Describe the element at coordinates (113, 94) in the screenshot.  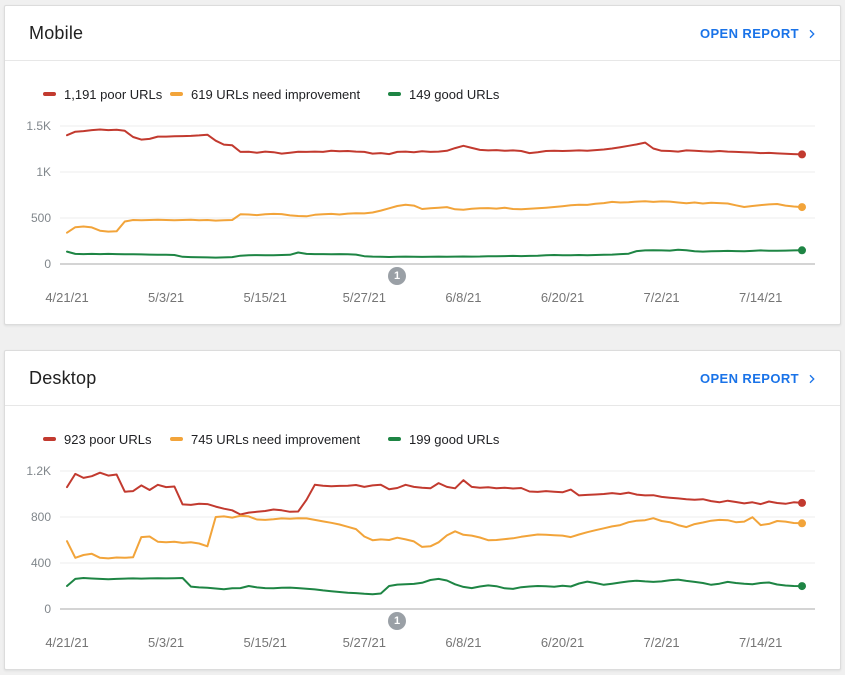
I see `legend-label-poor: 1,191 poor URLs` at that location.